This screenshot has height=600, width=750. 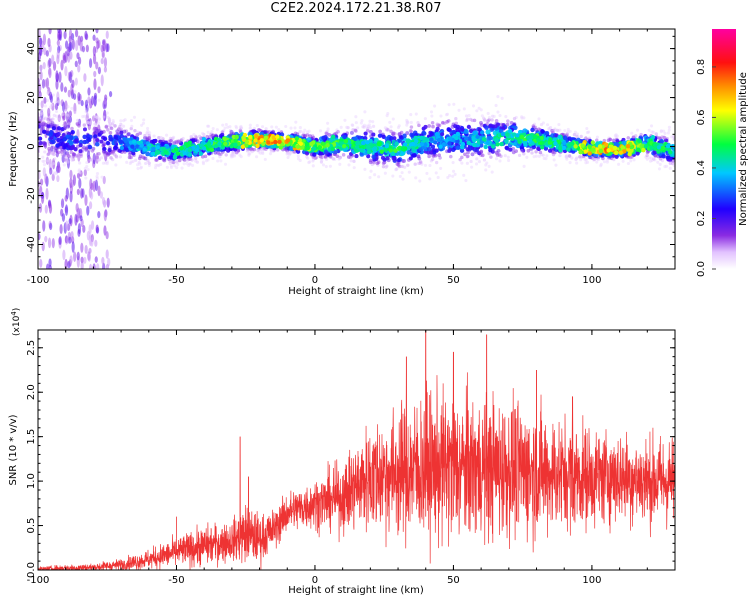 I want to click on colorbar-tick-label: 0.8, so click(x=701, y=67).